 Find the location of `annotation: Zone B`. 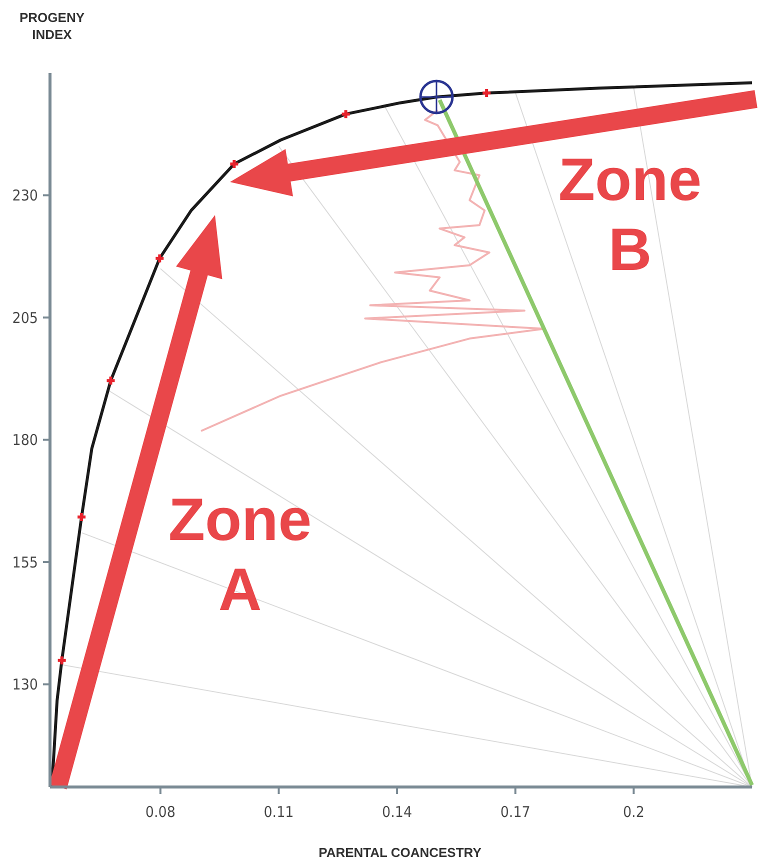

annotation: Zone B is located at coordinates (630, 214).